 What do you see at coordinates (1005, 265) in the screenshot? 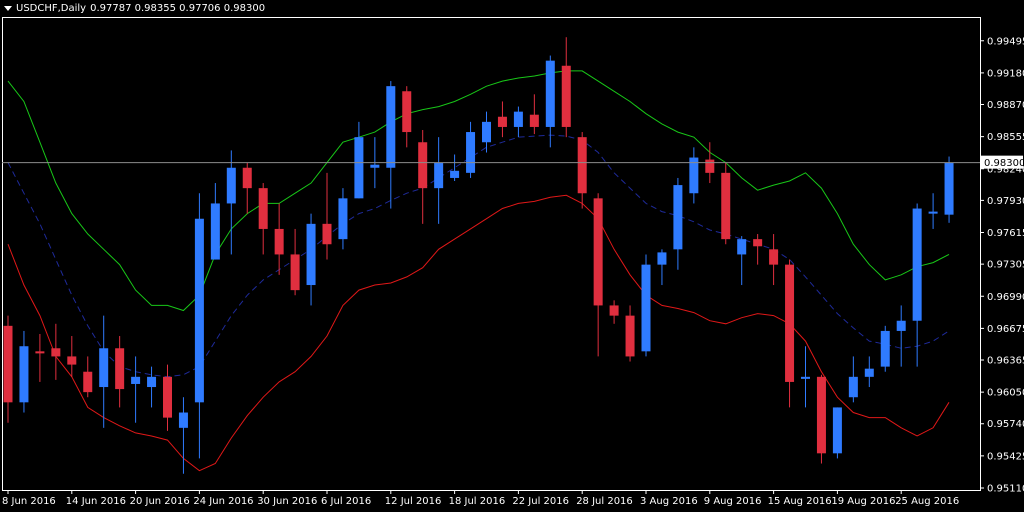
I see `y-tick-label: 0.97305` at bounding box center [1005, 265].